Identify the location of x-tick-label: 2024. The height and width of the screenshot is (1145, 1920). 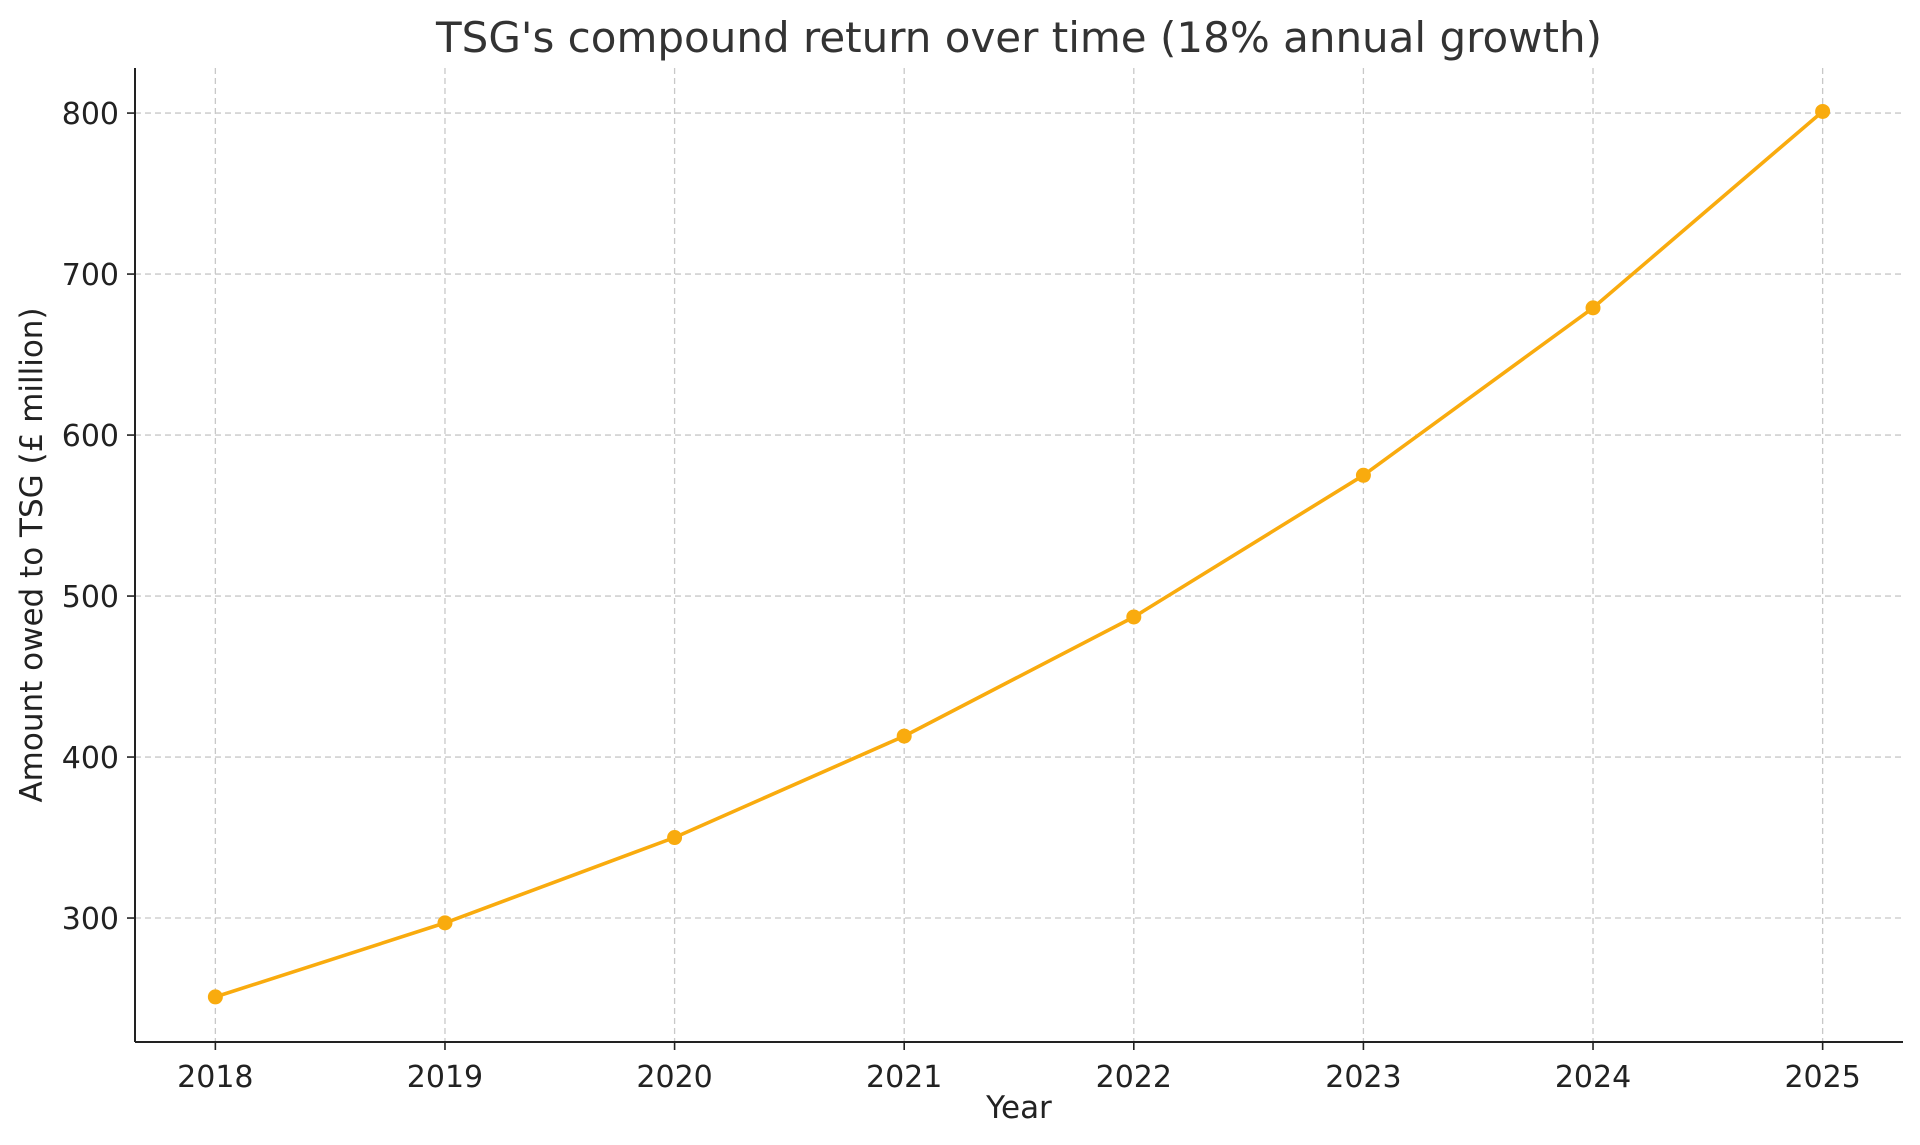
(1593, 1077).